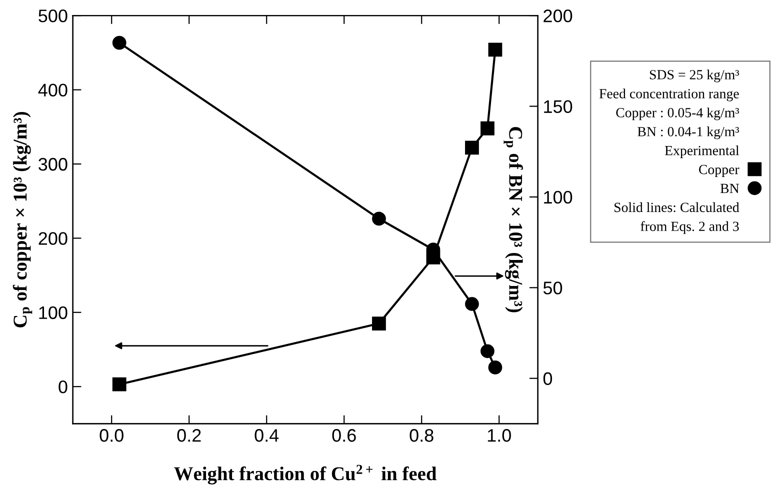  Describe the element at coordinates (513, 219) in the screenshot. I see `y2-axis-title: C$_{p}$ of BN × 10³ (kg/m³)` at that location.